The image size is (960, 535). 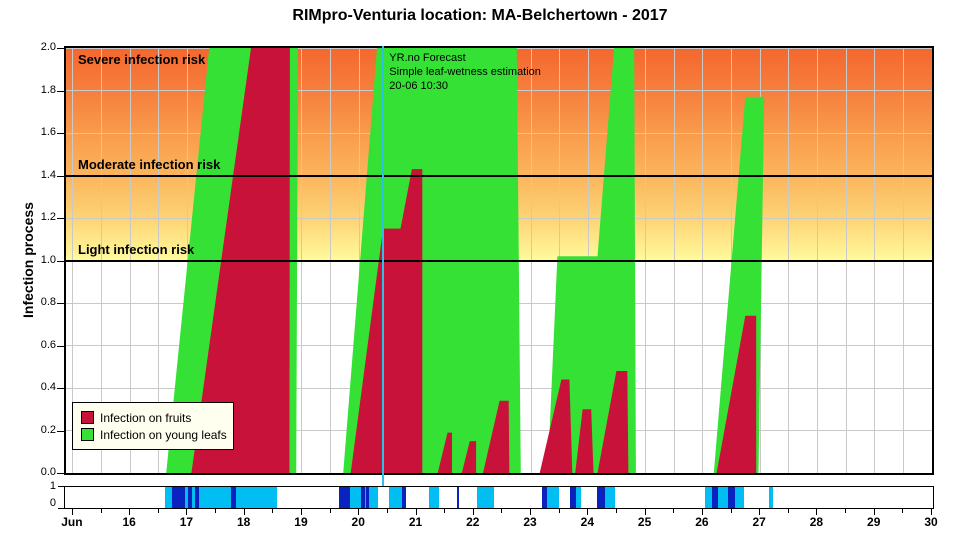 What do you see at coordinates (48, 132) in the screenshot?
I see `y-tick-label: 1.6` at bounding box center [48, 132].